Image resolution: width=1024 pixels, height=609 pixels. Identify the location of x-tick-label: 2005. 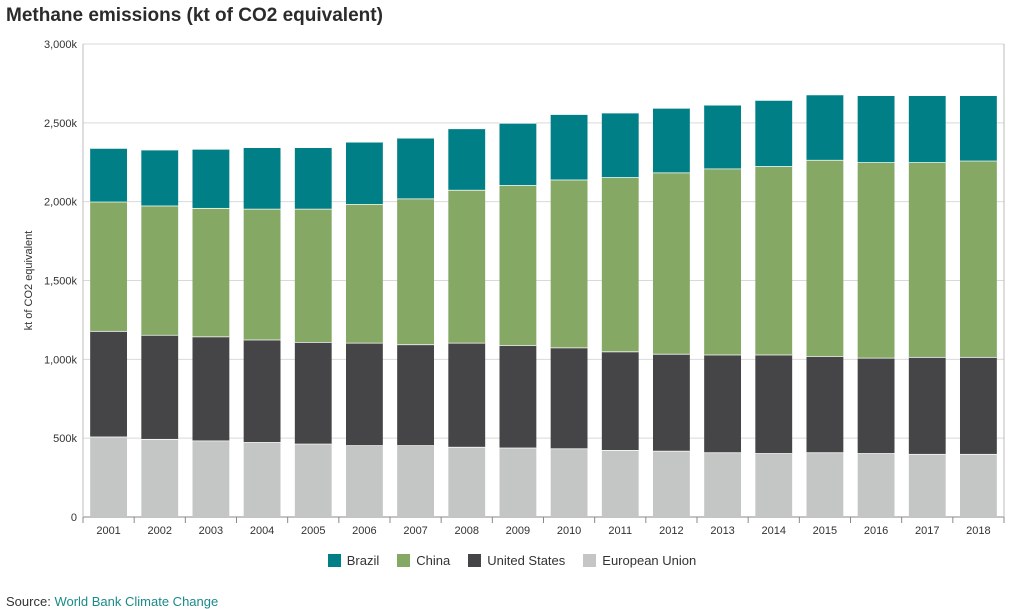
(313, 531).